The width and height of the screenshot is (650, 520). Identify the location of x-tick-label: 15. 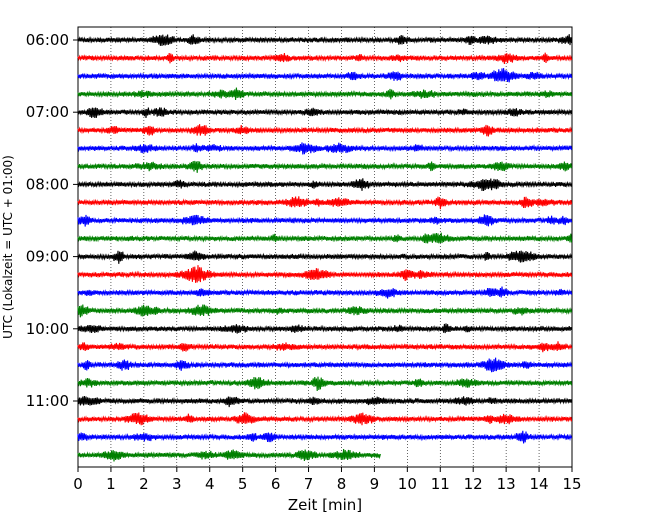
(571, 484).